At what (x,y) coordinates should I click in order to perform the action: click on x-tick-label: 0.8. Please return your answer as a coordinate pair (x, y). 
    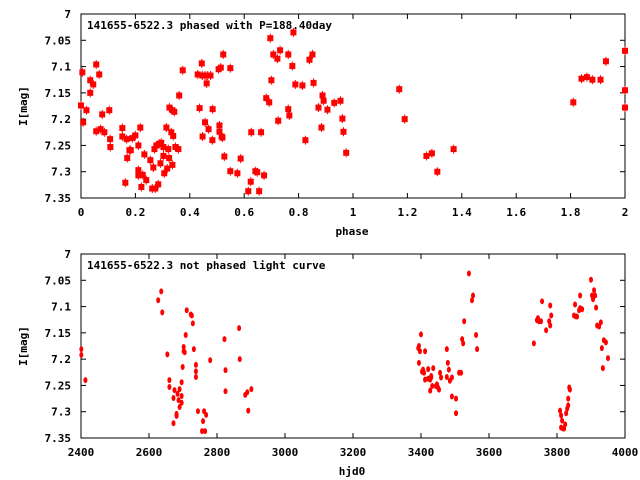
    Looking at the image, I should click on (299, 212).